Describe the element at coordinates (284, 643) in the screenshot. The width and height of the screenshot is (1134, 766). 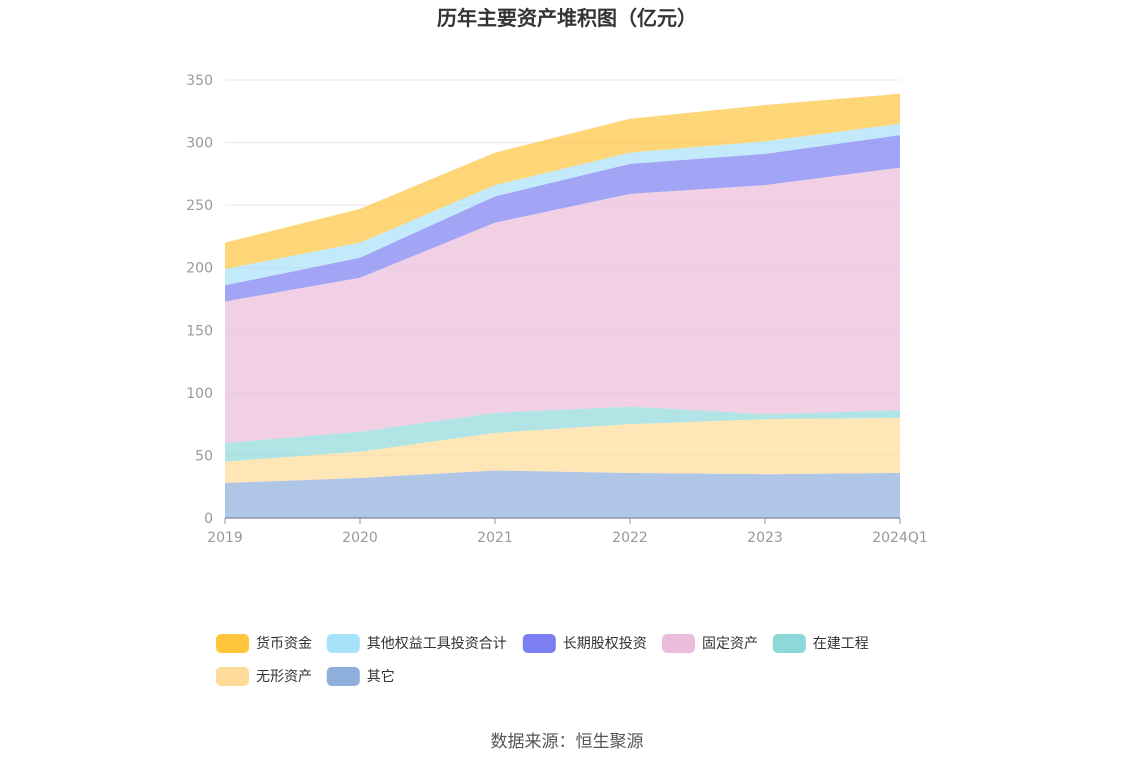
I see `legend-label: 货币资金` at that location.